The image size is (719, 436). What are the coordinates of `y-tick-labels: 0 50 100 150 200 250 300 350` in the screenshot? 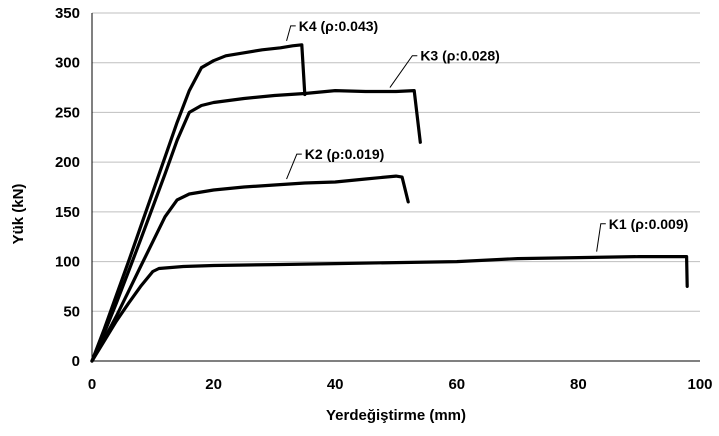 It's located at (67, 187).